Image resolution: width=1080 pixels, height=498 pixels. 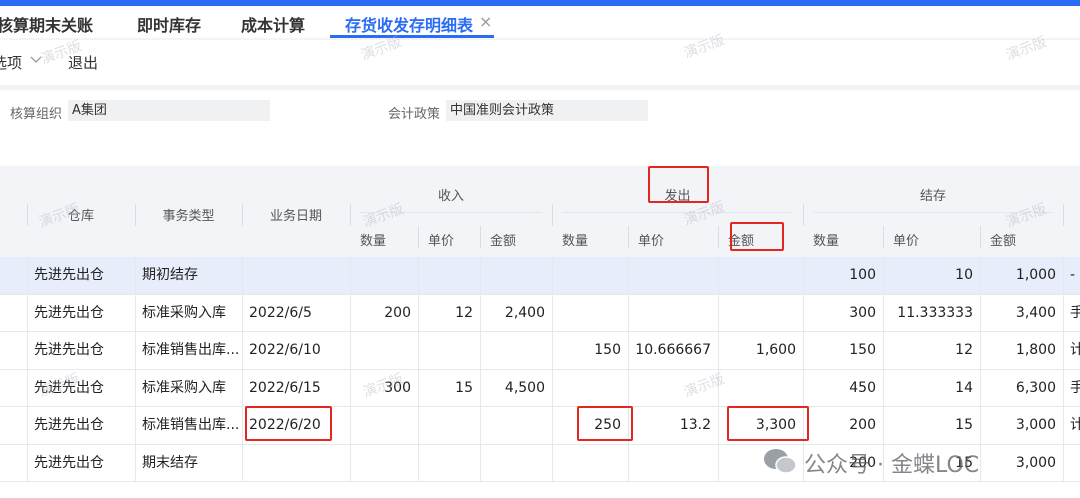 What do you see at coordinates (486, 21) in the screenshot?
I see `tab-close: ×` at bounding box center [486, 21].